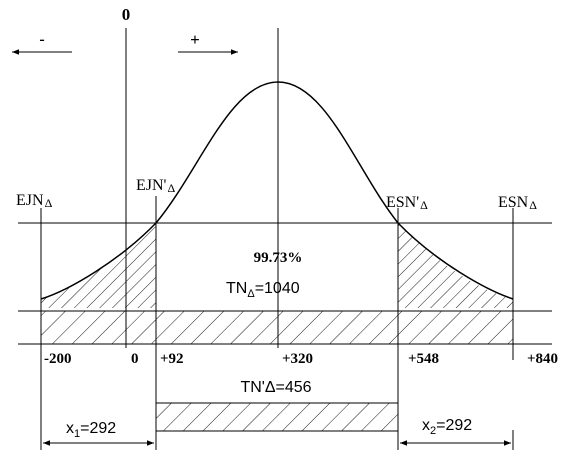 Image resolution: width=583 pixels, height=464 pixels. What do you see at coordinates (263, 290) in the screenshot?
I see `tn-total-label: TNΔ=1040` at bounding box center [263, 290].